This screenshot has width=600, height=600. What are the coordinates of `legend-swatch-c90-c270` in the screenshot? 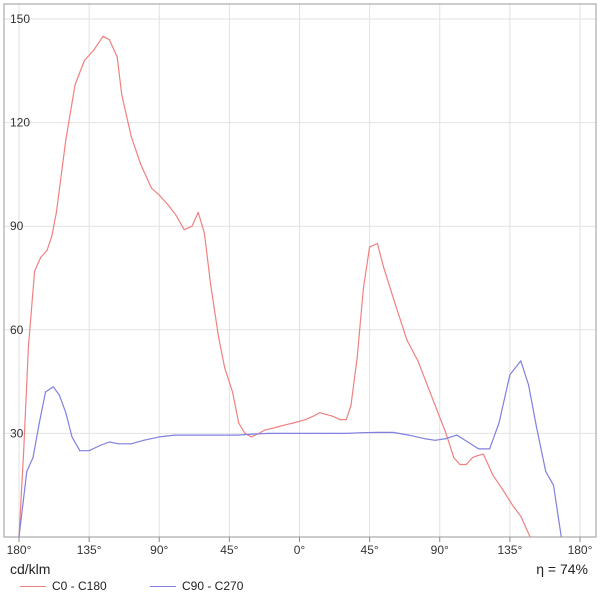 It's located at (163, 586).